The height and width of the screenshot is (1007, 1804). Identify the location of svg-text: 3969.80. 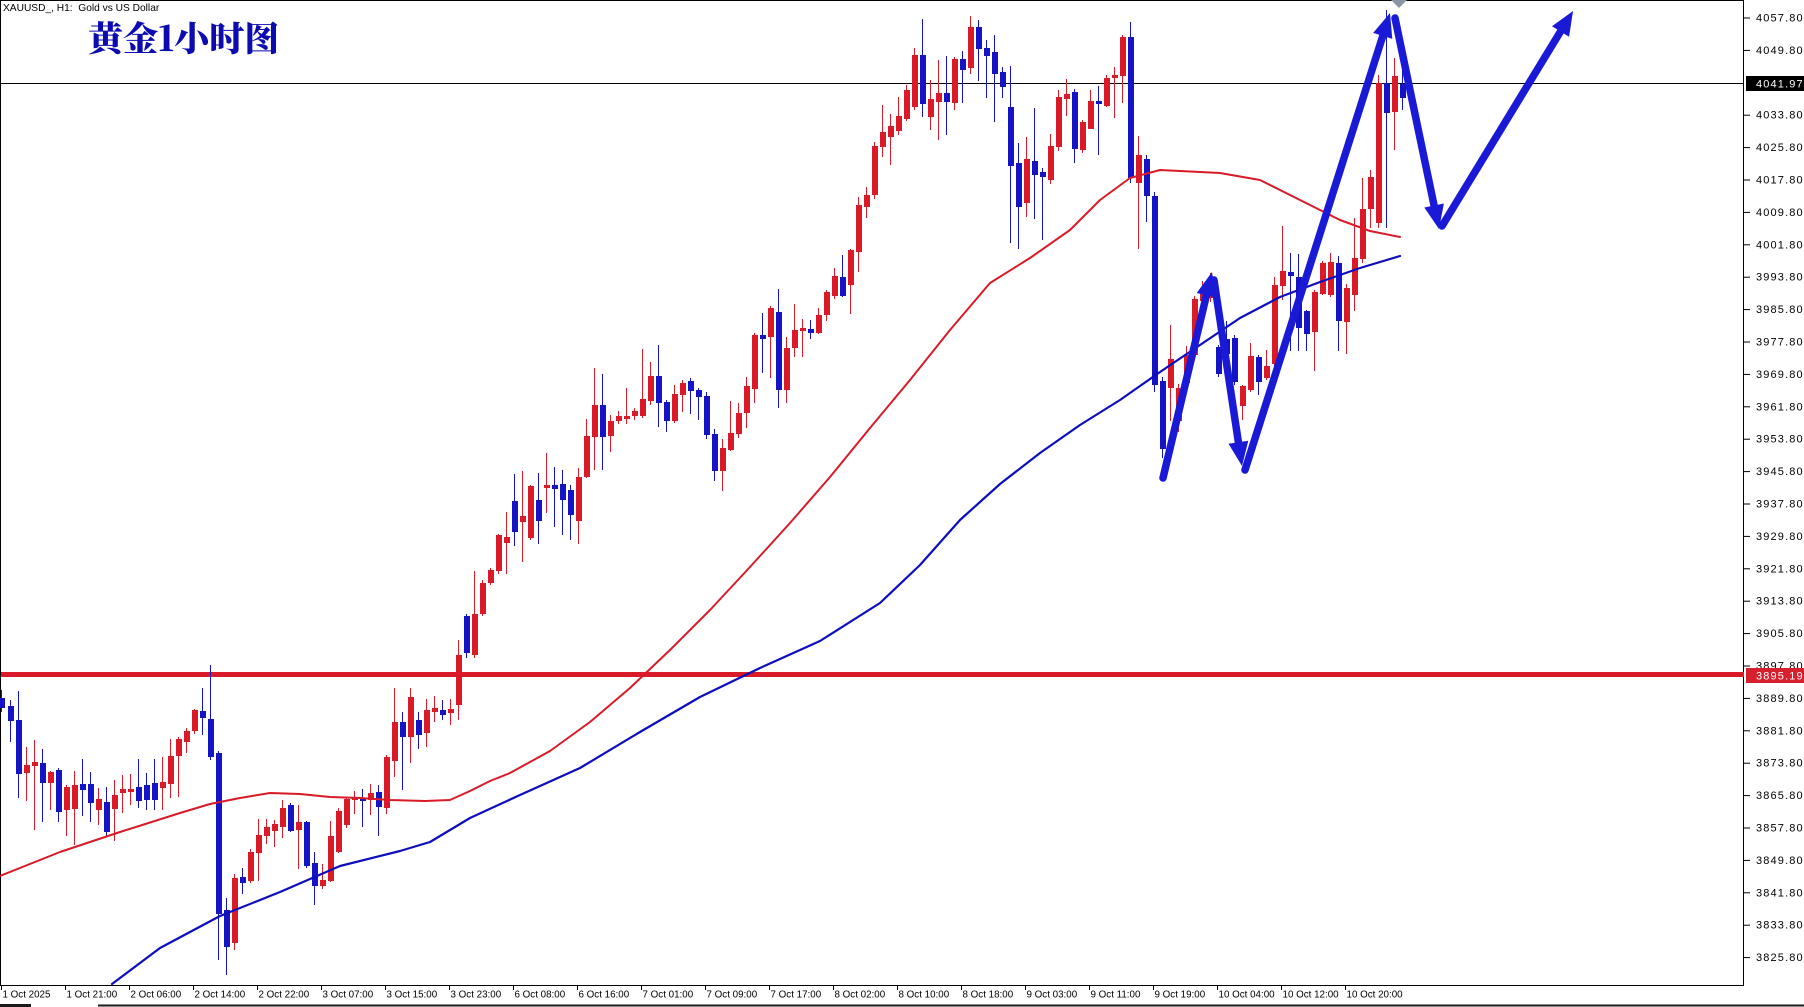
(1780, 375).